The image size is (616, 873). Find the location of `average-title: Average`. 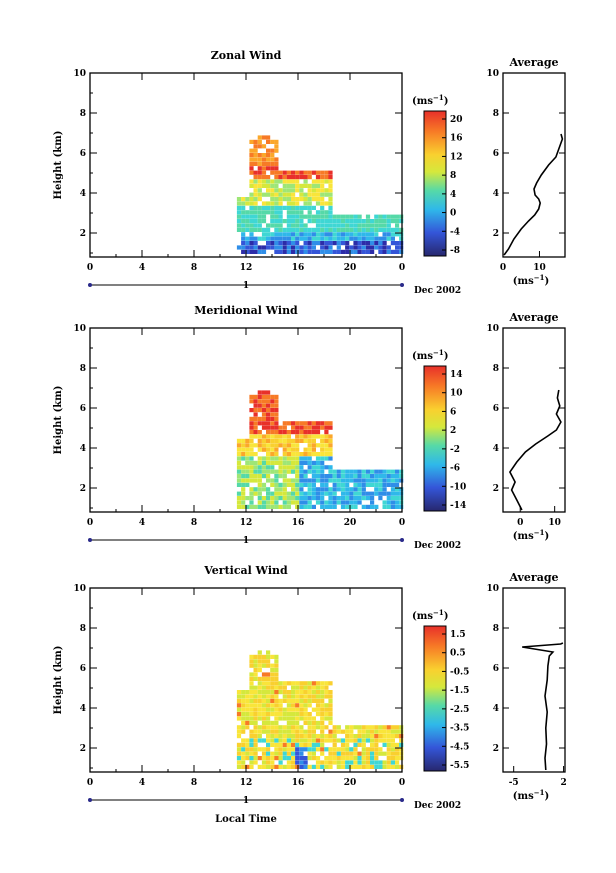

average-title: Average is located at coordinates (533, 577).